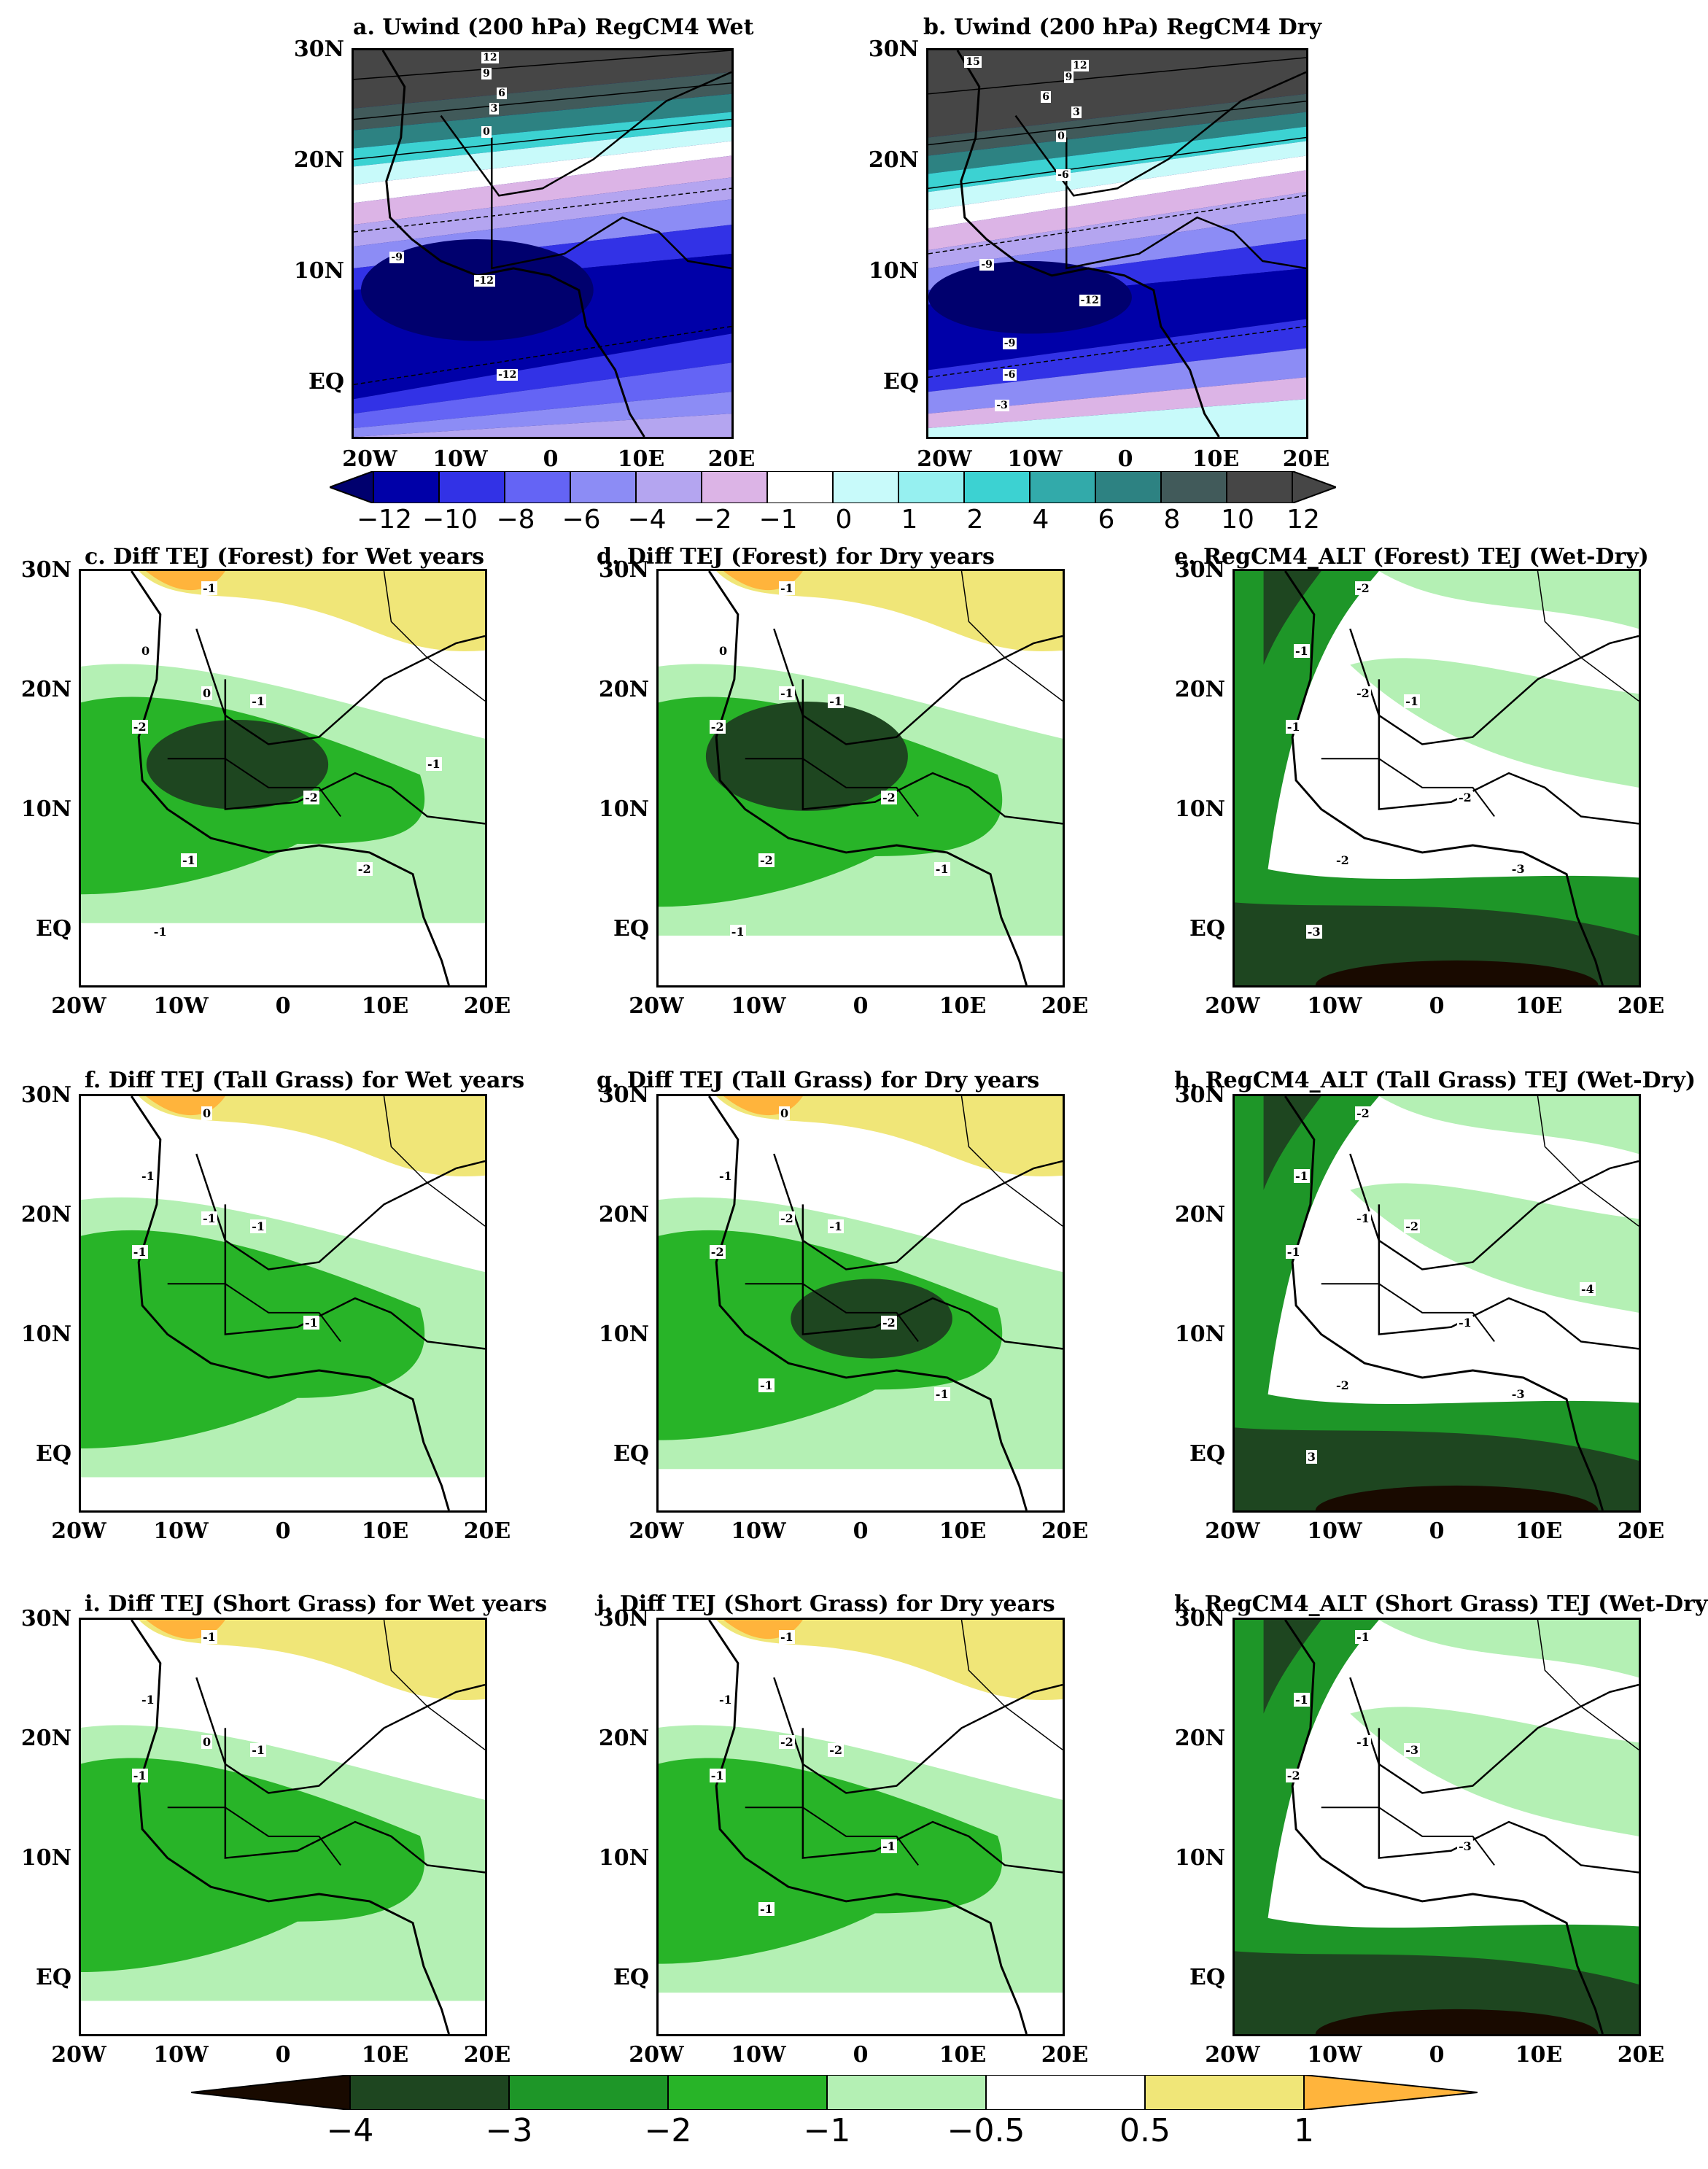  What do you see at coordinates (305, 1080) in the screenshot?
I see `panel-title: f. Diff TEJ (Tall Grass) for Wet years` at bounding box center [305, 1080].